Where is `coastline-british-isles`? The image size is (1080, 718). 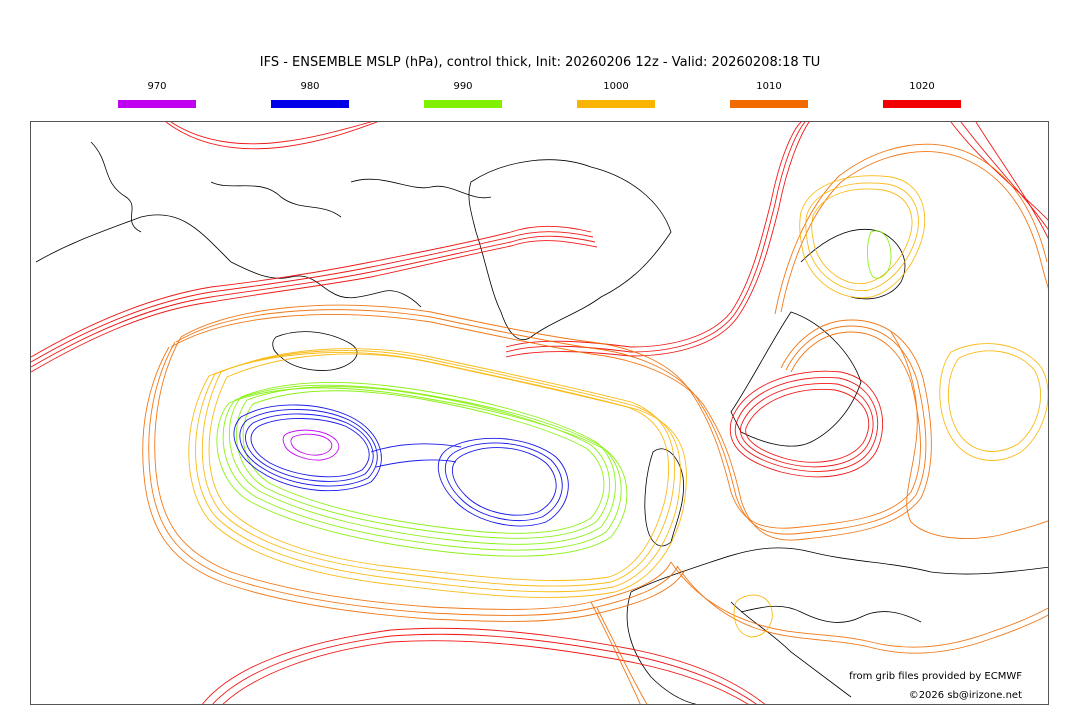
coastline-british-isles is located at coordinates (664, 497).